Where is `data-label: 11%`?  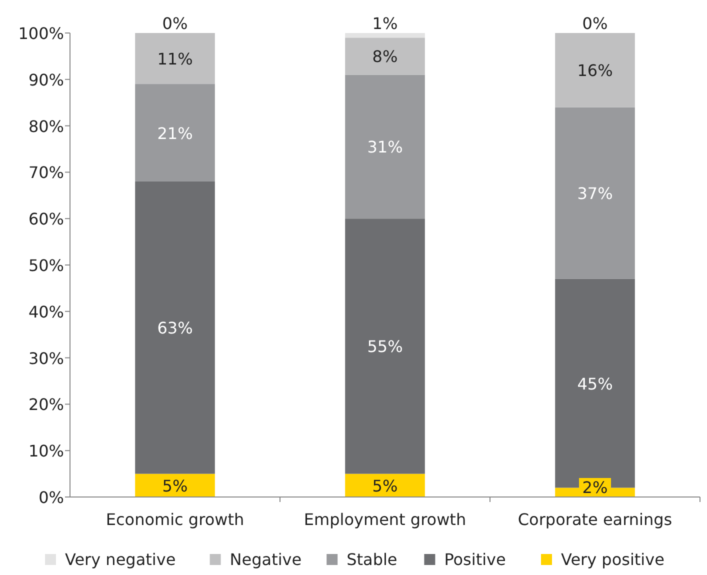
data-label: 11% is located at coordinates (175, 59).